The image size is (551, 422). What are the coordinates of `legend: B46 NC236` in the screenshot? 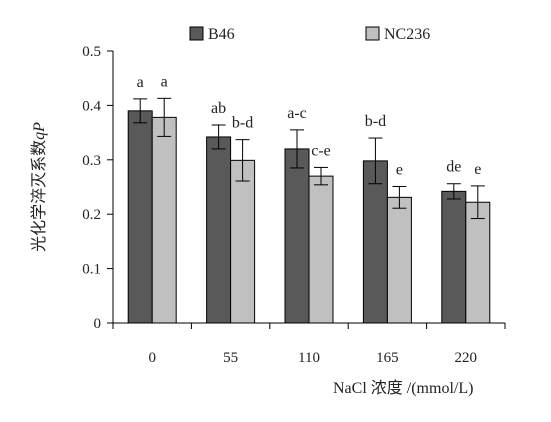 It's located at (309, 34).